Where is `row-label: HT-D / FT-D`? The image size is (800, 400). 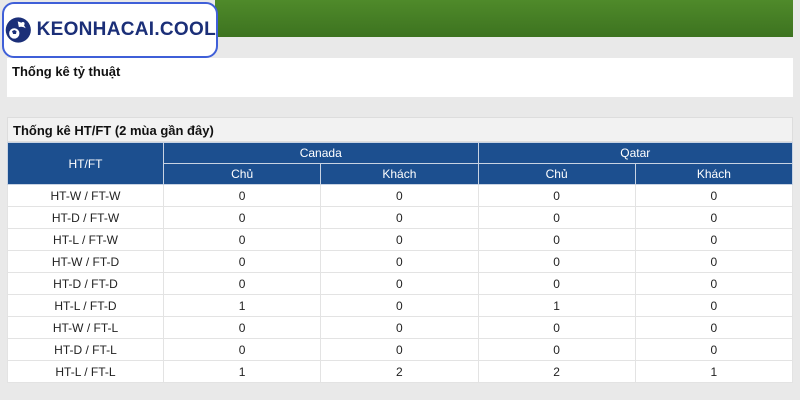 row-label: HT-D / FT-D is located at coordinates (85, 283).